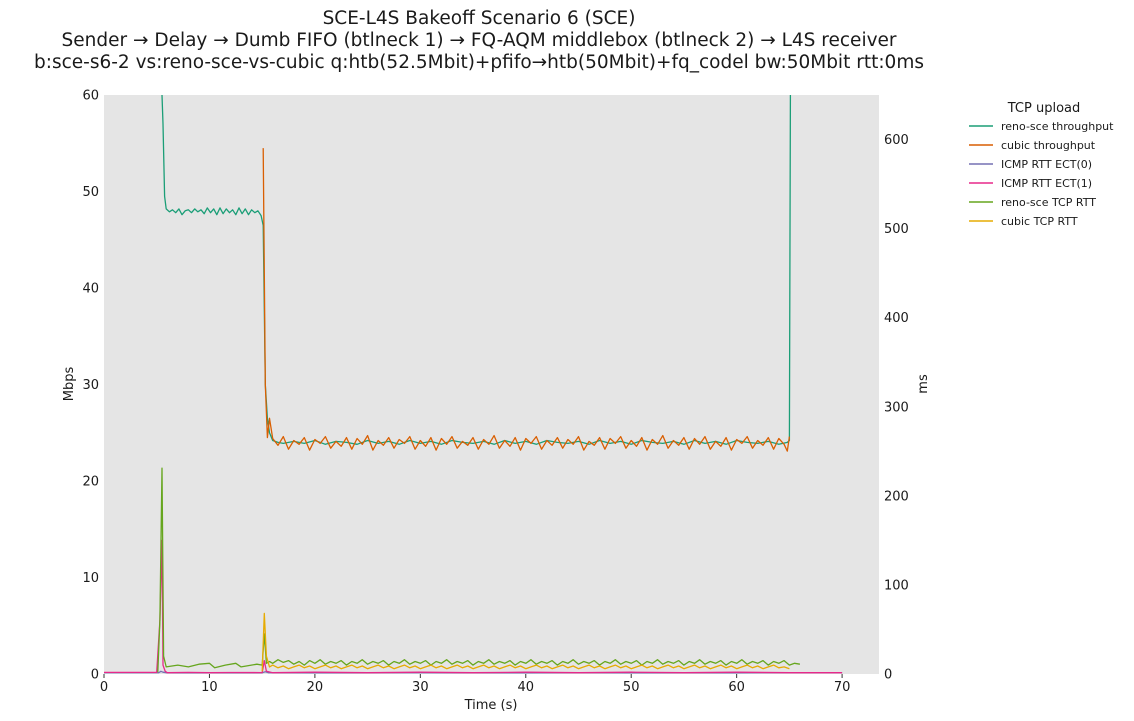  Describe the element at coordinates (90, 192) in the screenshot. I see `y-left-tick-label: 50` at that location.